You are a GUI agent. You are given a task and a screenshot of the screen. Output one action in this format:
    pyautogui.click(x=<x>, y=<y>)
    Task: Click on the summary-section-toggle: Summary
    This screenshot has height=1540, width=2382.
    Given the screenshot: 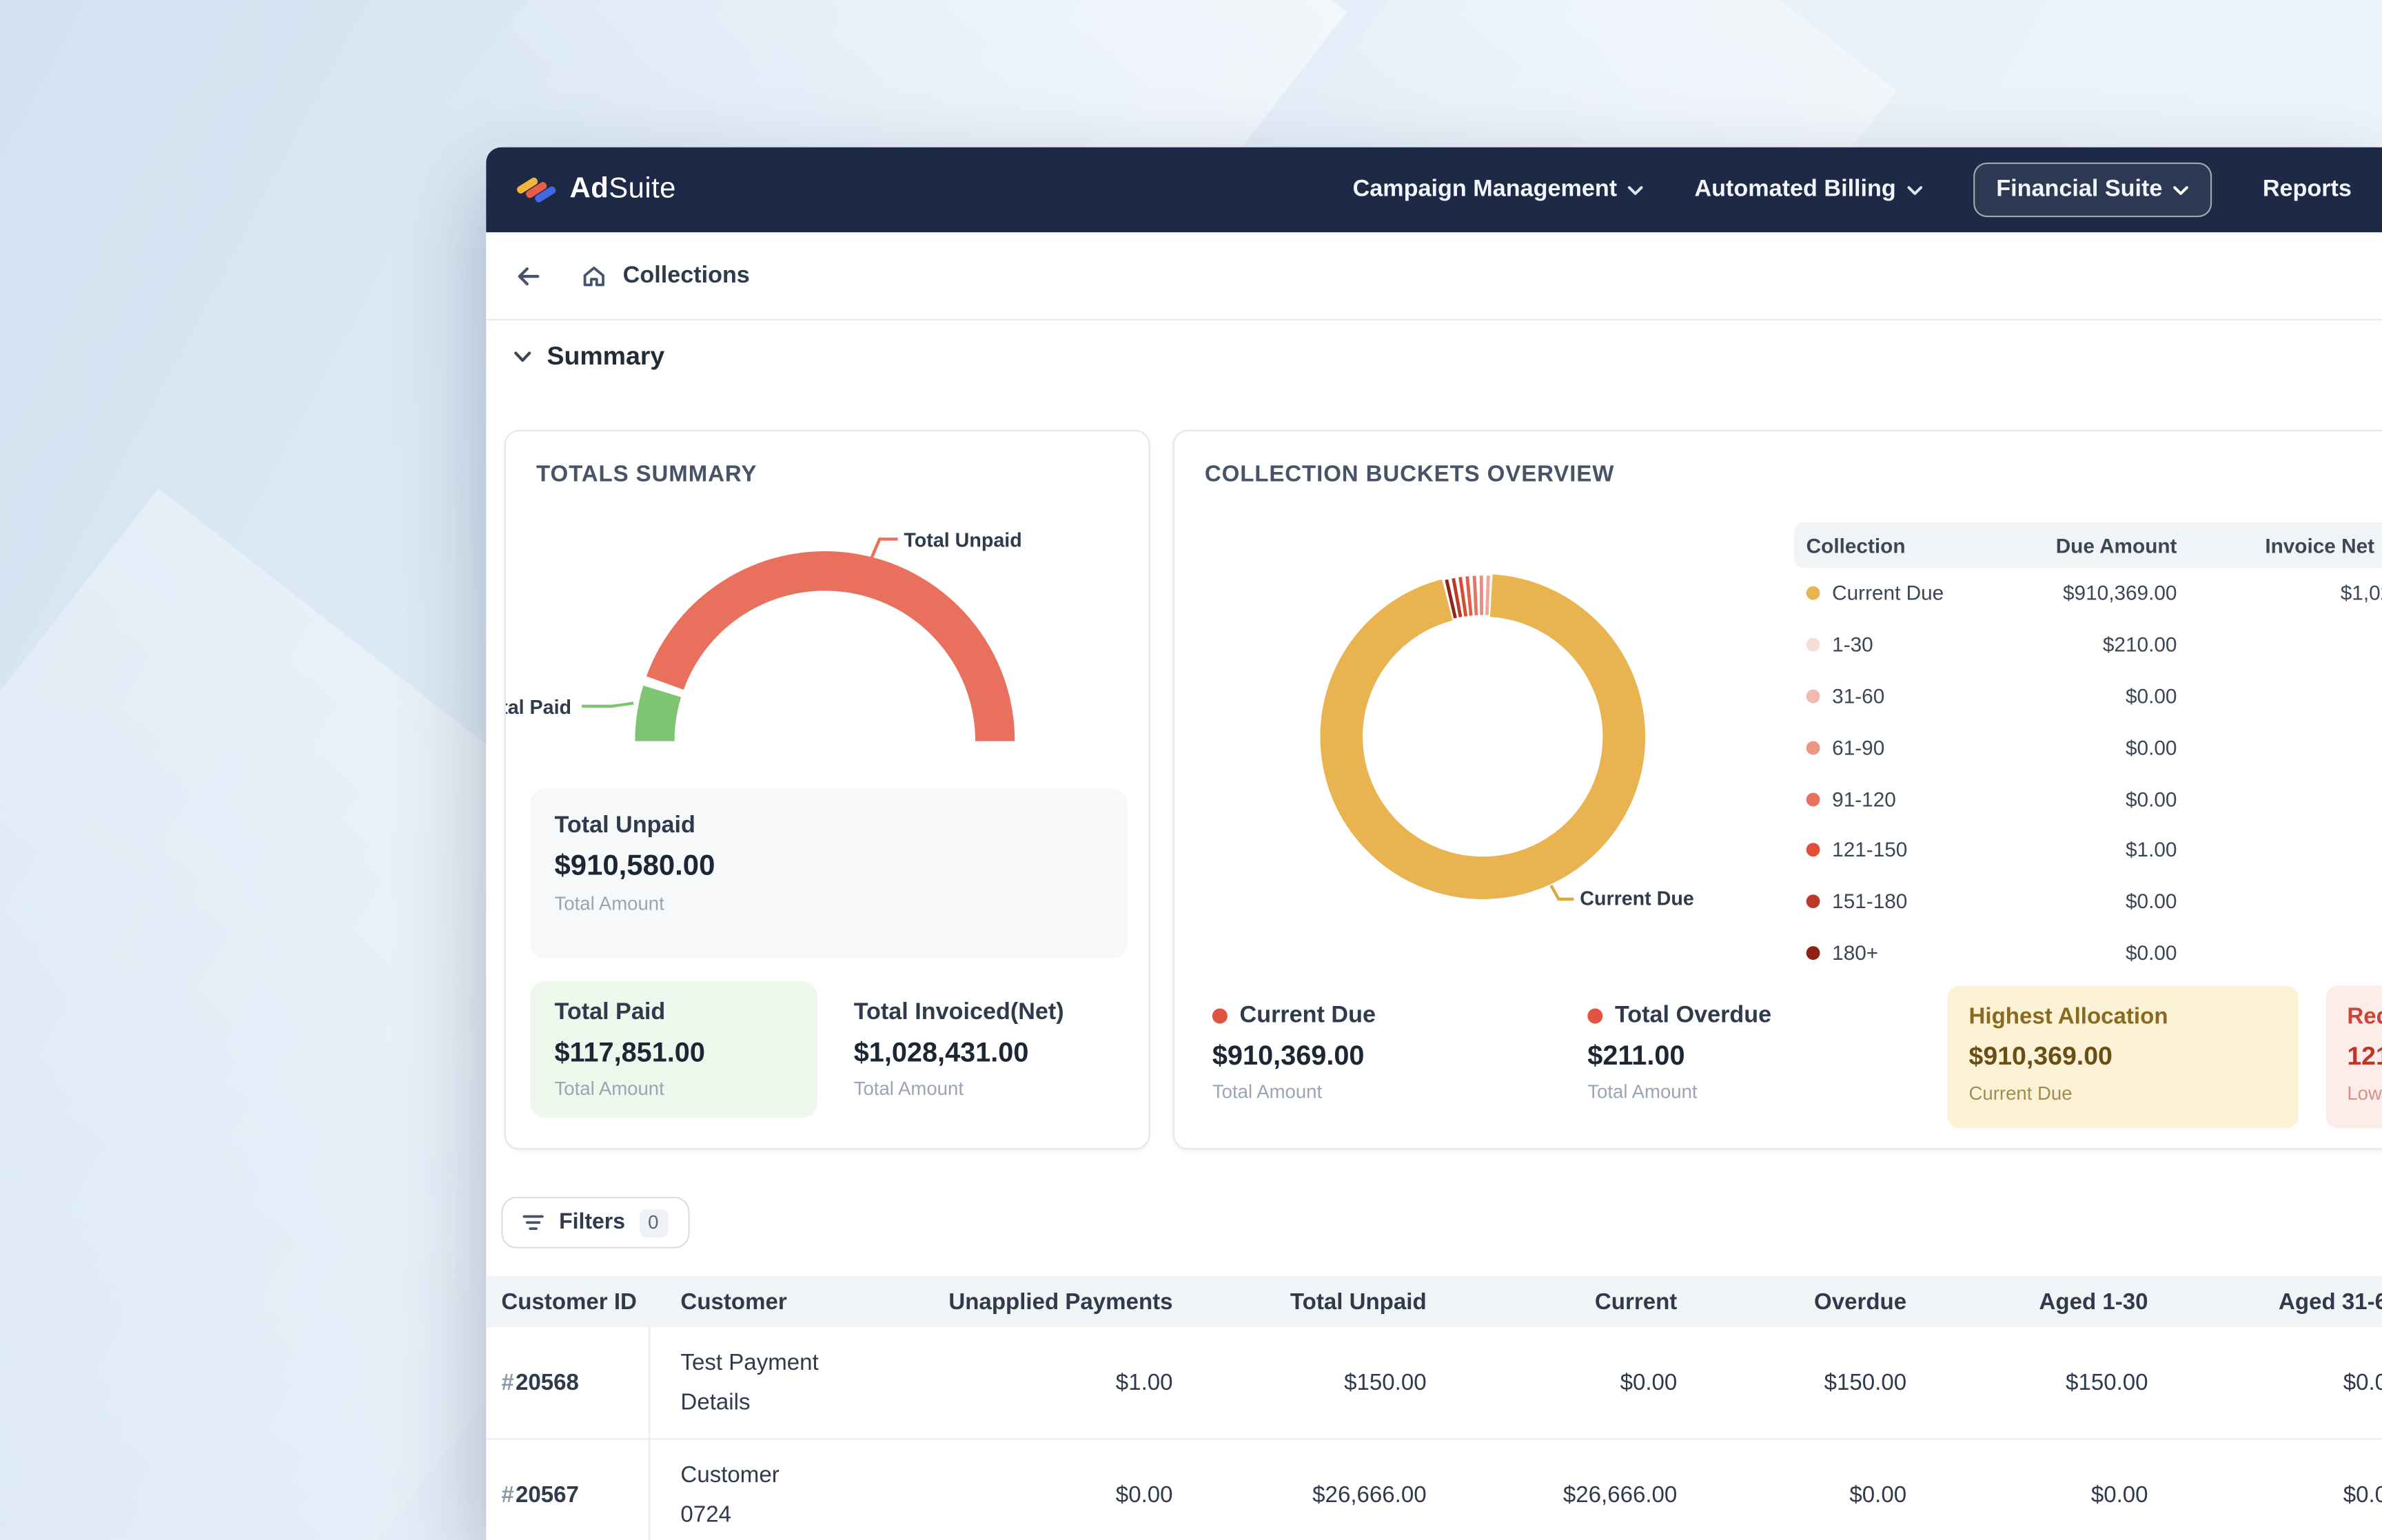 What is the action you would take?
    pyautogui.click(x=588, y=357)
    